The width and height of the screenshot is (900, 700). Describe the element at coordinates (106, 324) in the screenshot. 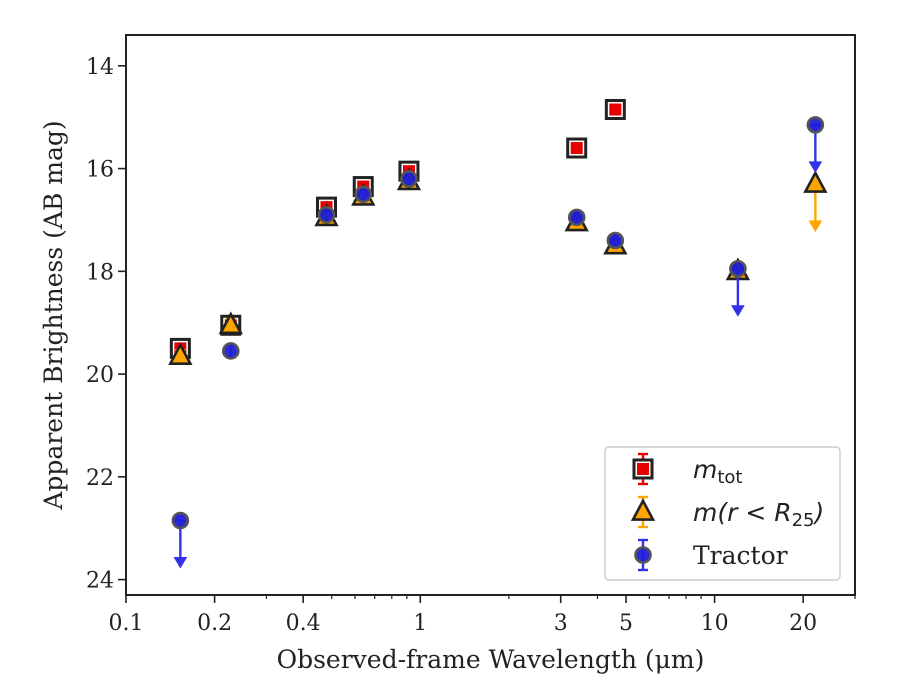

I see `y-axis: 14 16 18 20 22 24` at that location.